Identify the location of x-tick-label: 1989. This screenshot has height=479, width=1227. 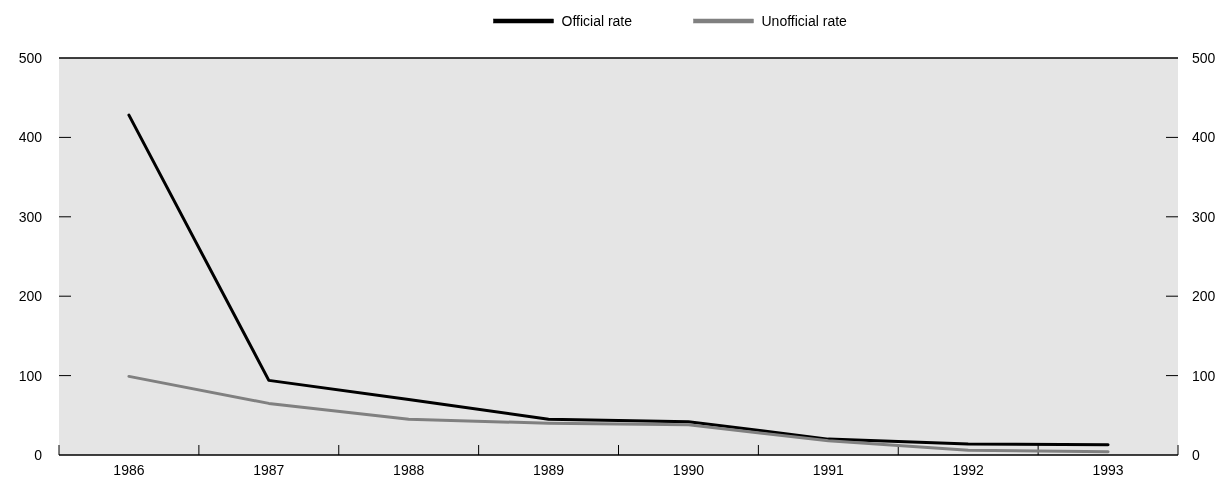
(548, 470).